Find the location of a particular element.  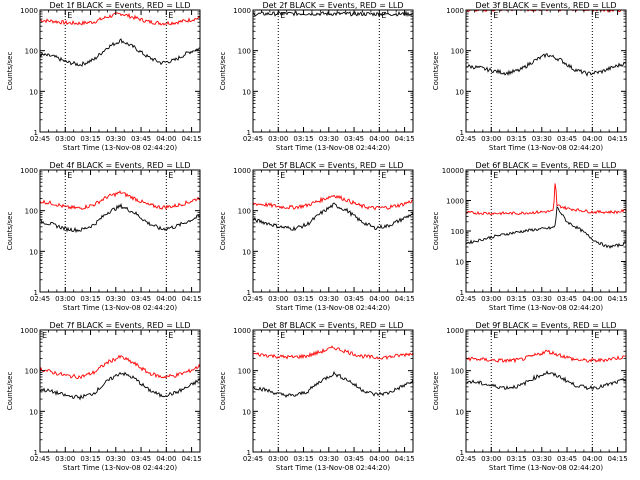

panel-title: Det 5f BLACK = Events, RED = LLD is located at coordinates (332, 165).